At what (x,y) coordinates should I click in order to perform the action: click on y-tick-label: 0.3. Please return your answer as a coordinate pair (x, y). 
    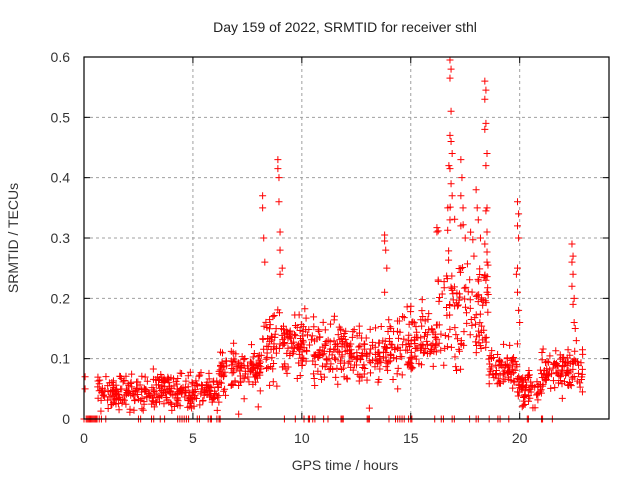
    Looking at the image, I should click on (61, 238).